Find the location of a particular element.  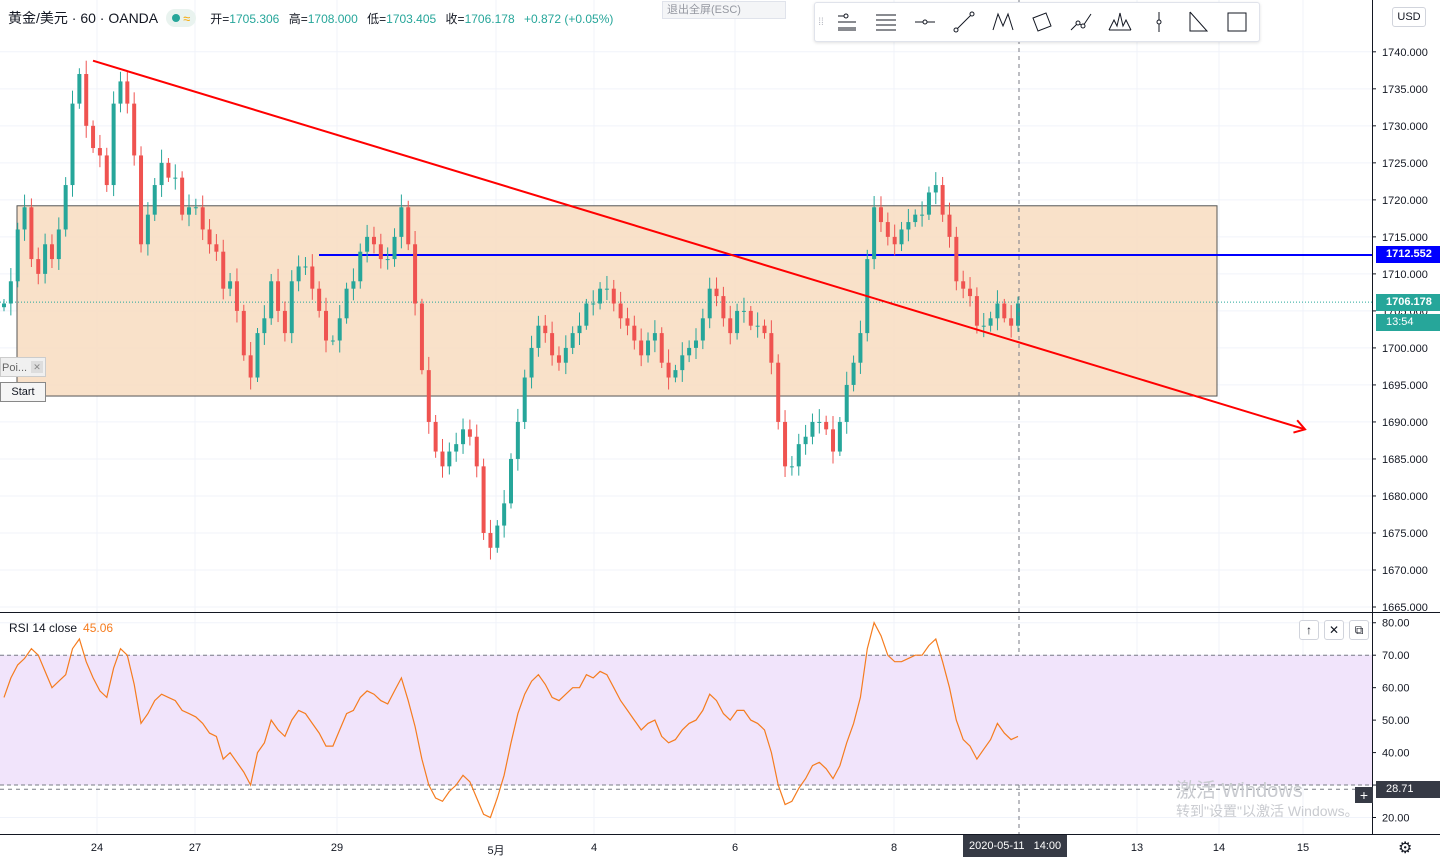

horizontal-lines-icon is located at coordinates (885, 22).